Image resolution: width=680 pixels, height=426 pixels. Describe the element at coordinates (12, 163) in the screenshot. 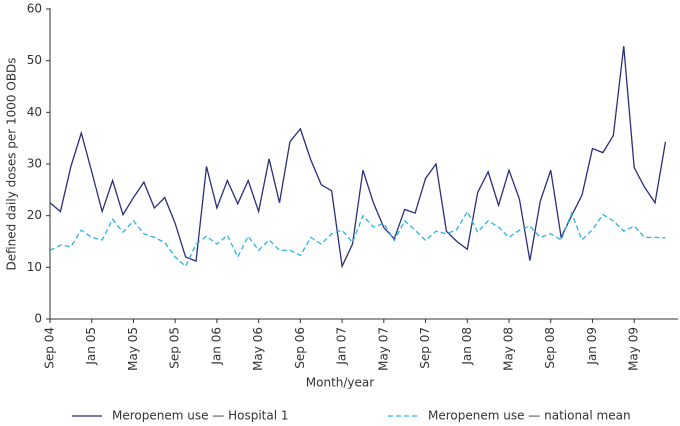

I see `y-axis-label: Defined daily doses per 1000 OBDs` at that location.